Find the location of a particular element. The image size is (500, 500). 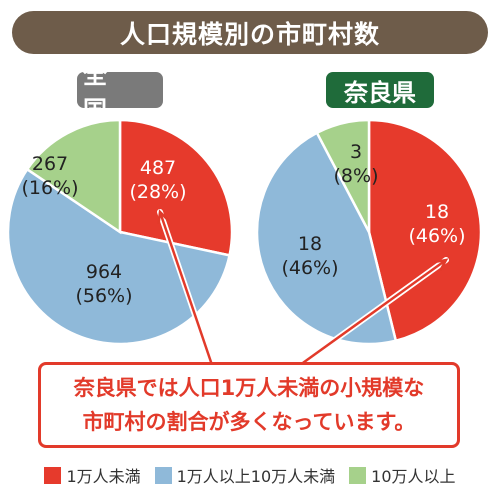

pie-nara-title: 奈良県 is located at coordinates (380, 90).